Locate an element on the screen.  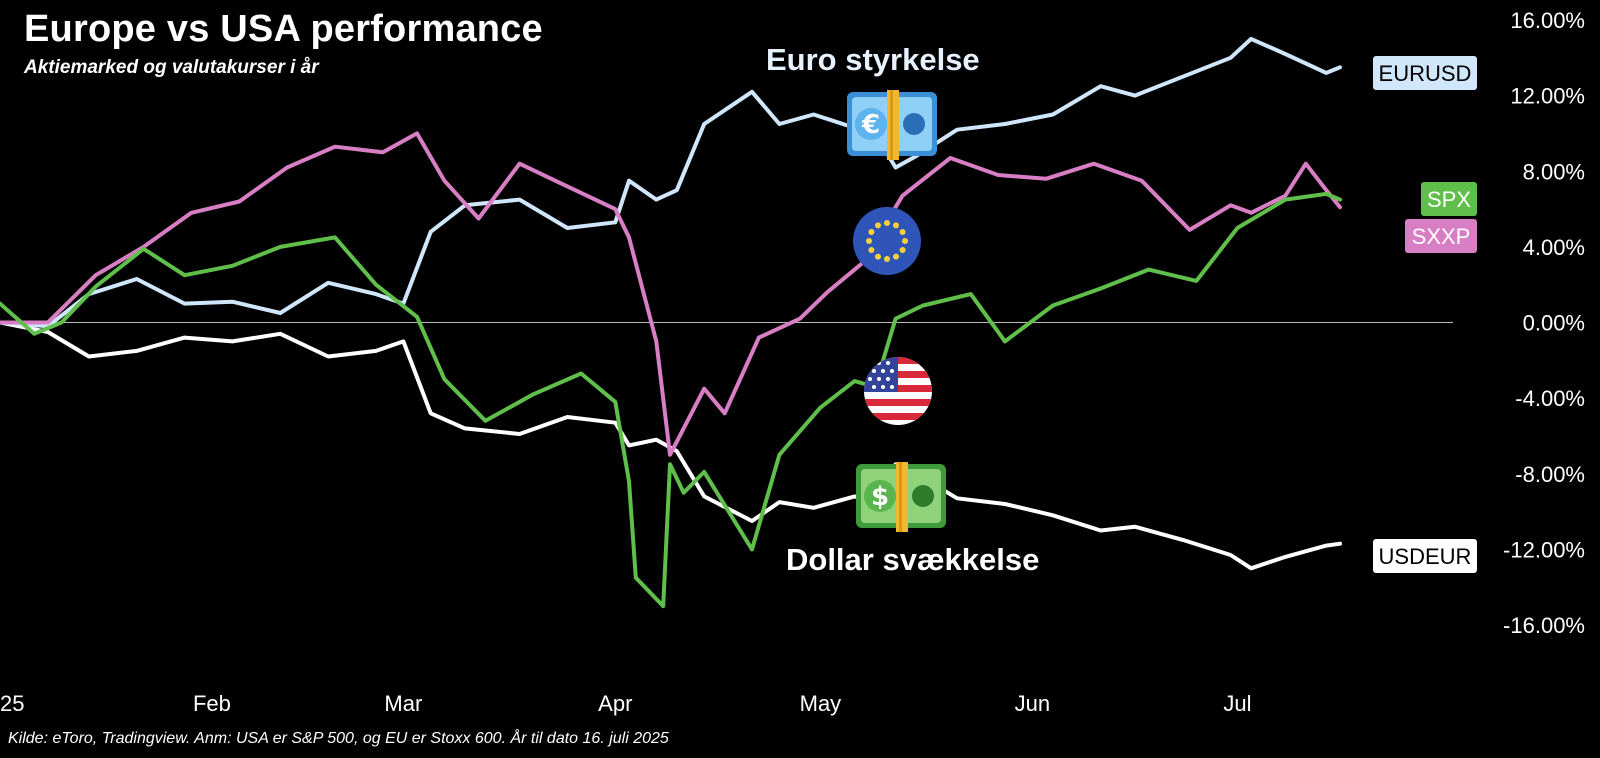
x-tick-label: 25 is located at coordinates (12, 703).